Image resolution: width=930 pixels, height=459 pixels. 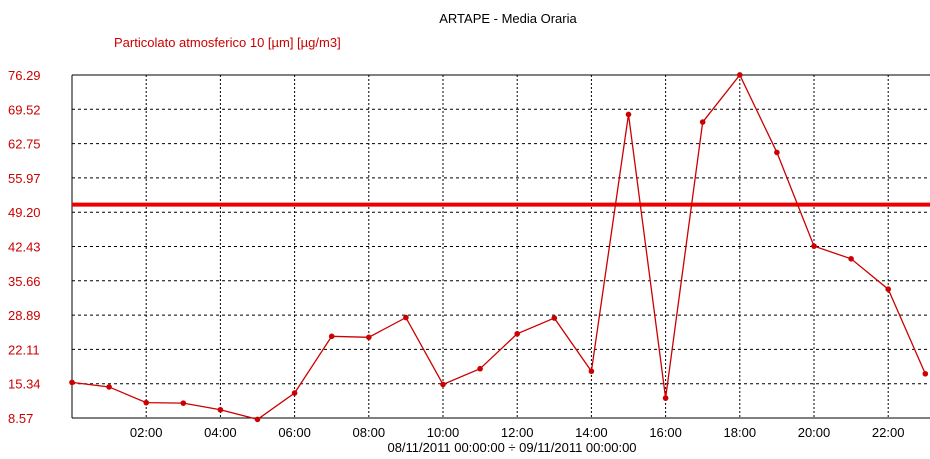 I want to click on y-tick-label: 35.66, so click(x=24, y=281).